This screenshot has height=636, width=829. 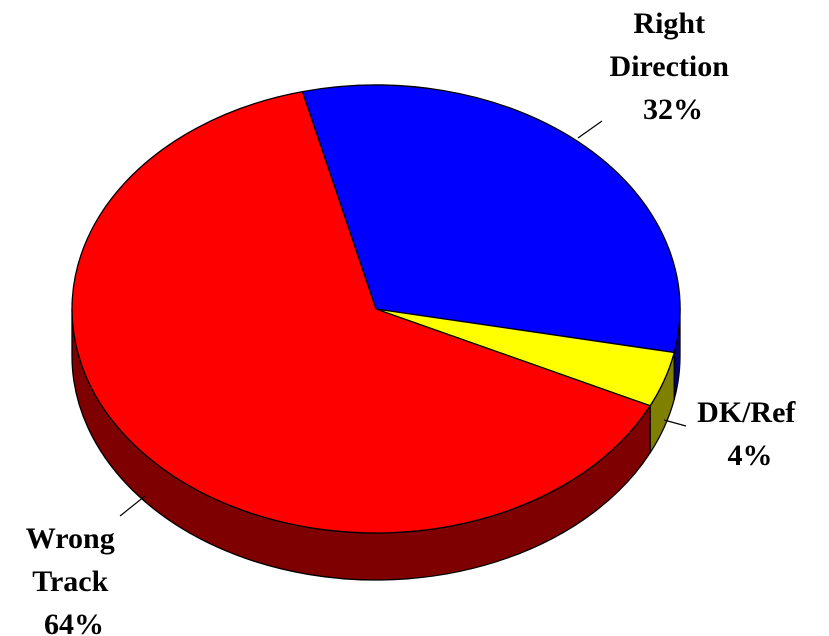 I want to click on label-wrong-track-line1: Wrong, so click(x=70, y=538).